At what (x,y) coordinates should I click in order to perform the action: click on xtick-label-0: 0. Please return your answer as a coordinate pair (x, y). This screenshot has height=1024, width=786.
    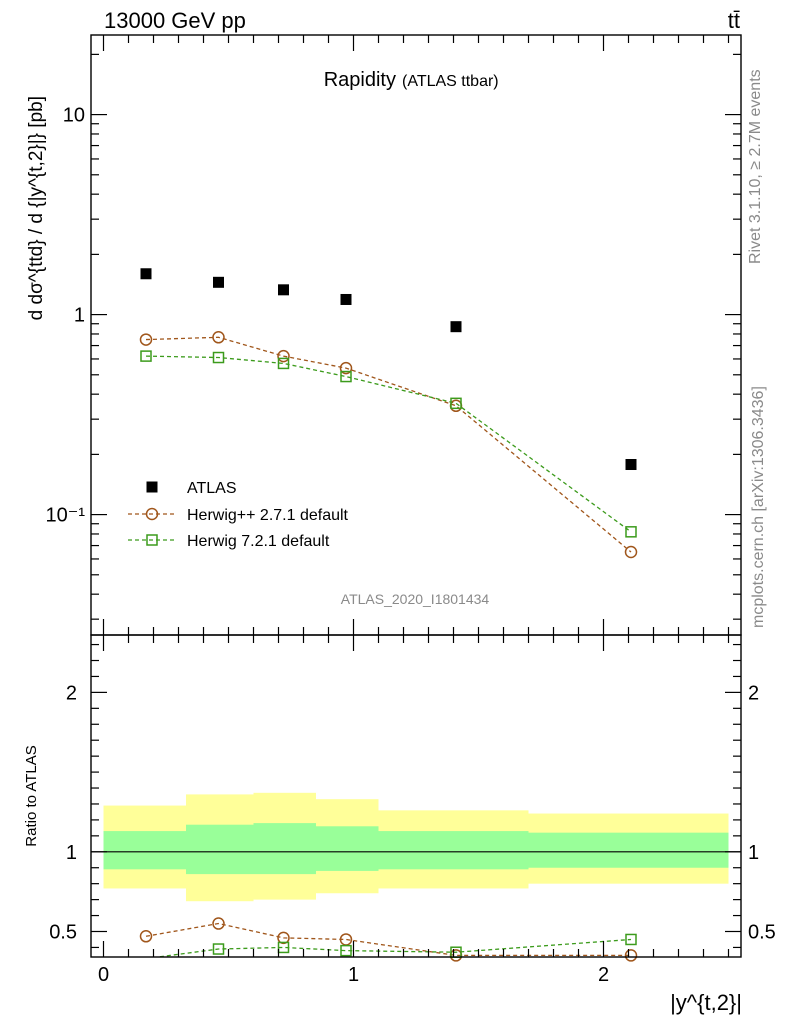
    Looking at the image, I should click on (103, 975).